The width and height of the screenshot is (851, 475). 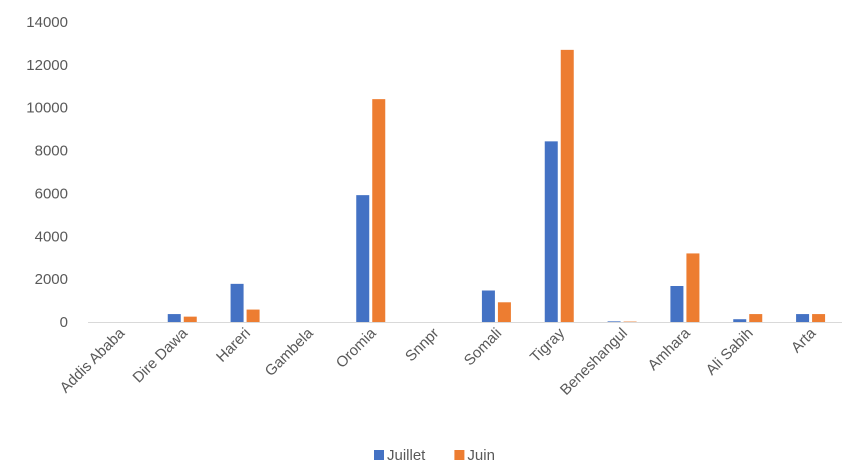 I want to click on bar-juin-dire-dawa, so click(x=190, y=319).